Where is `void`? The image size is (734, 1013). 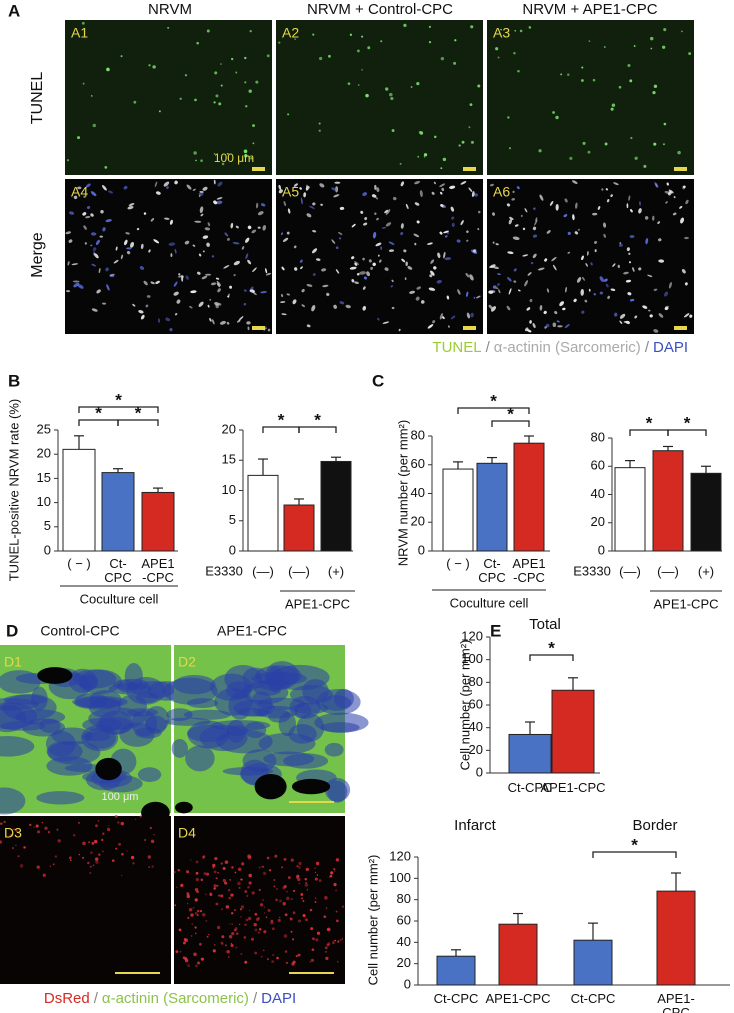 void is located at coordinates (270, 786).